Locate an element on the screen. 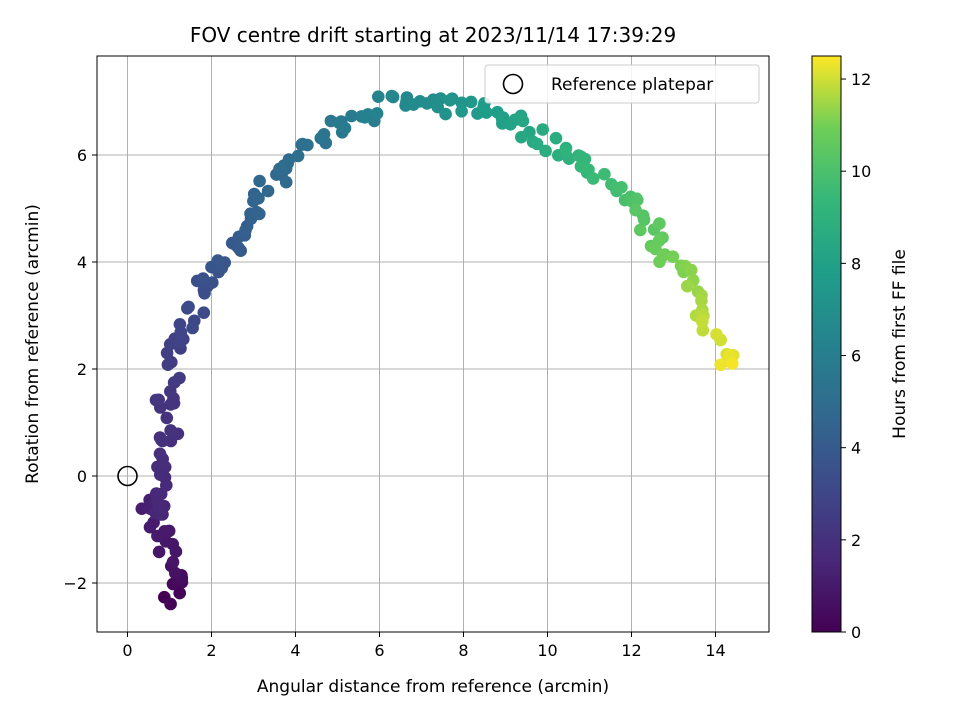  colorbar-title: Hours from first FF file is located at coordinates (900, 344).